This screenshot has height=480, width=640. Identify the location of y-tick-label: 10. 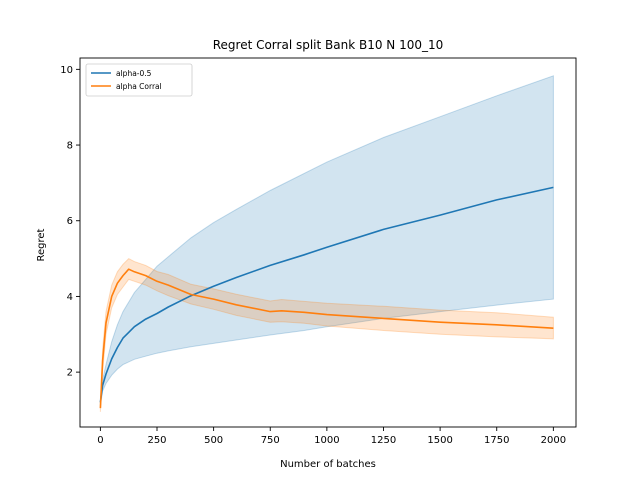
(66, 70).